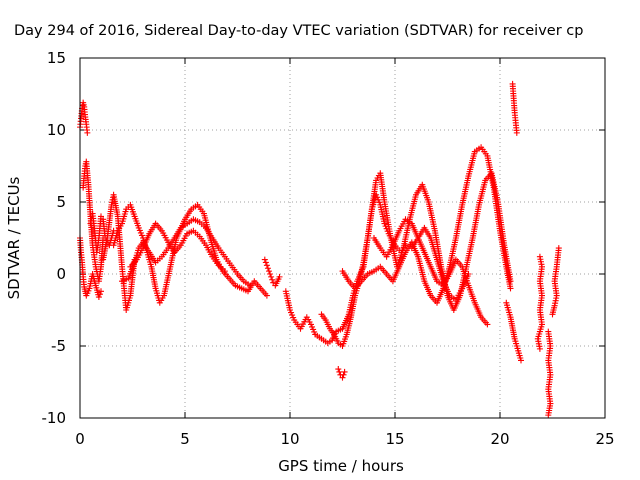 This screenshot has width=640, height=480. Describe the element at coordinates (56, 130) in the screenshot. I see `y-tick-label: 10` at that location.